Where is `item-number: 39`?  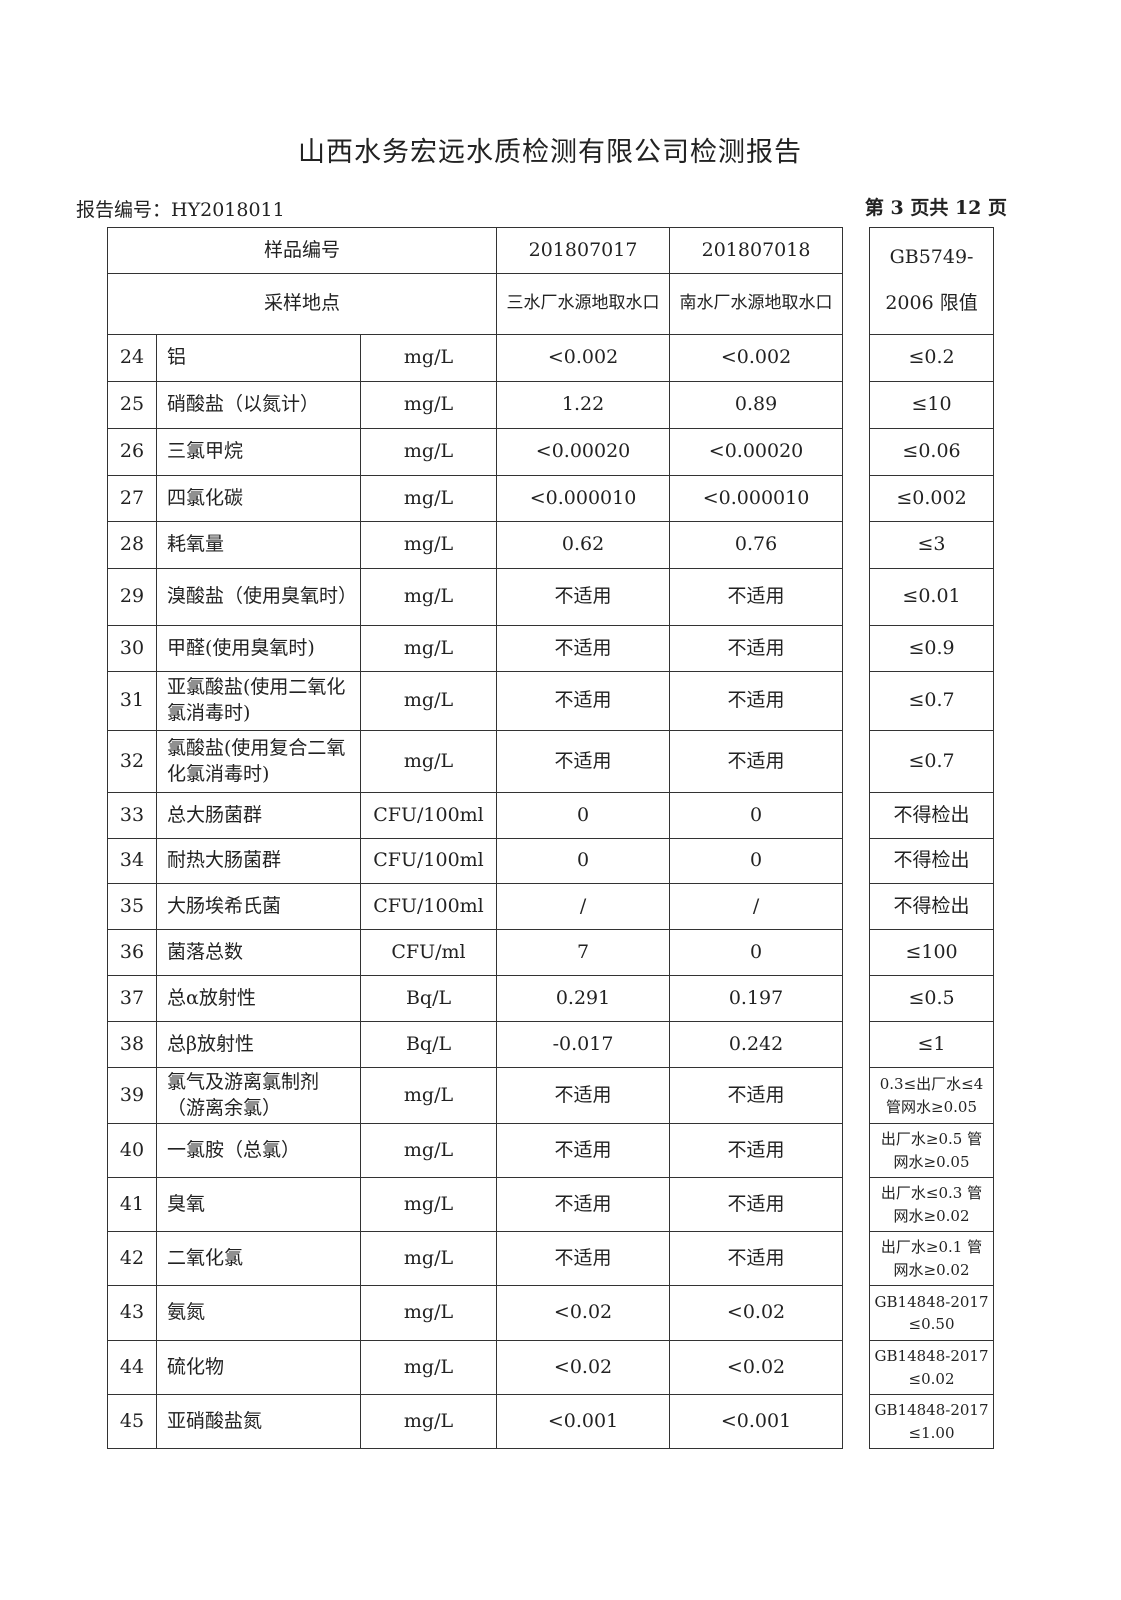
item-number: 39 is located at coordinates (132, 1095).